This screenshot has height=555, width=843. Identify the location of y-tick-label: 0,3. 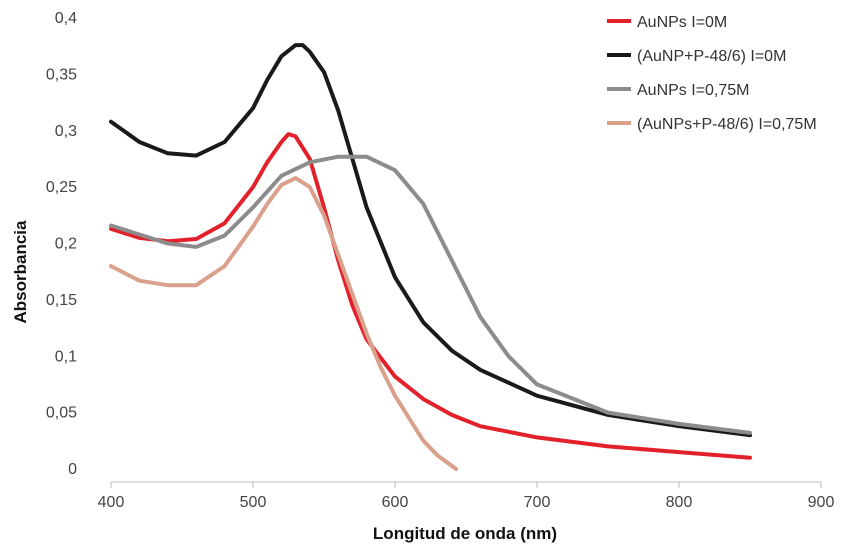
(66, 131).